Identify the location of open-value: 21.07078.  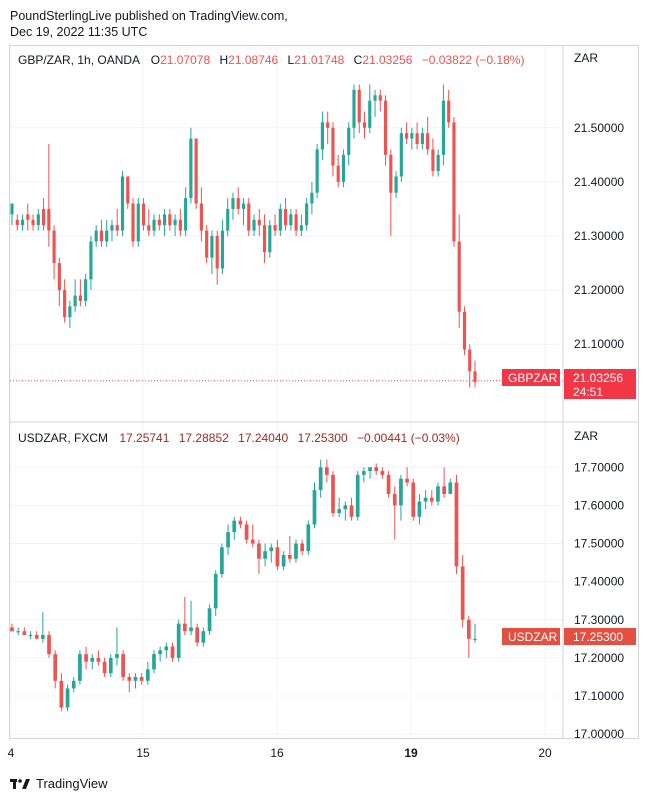
(185, 60).